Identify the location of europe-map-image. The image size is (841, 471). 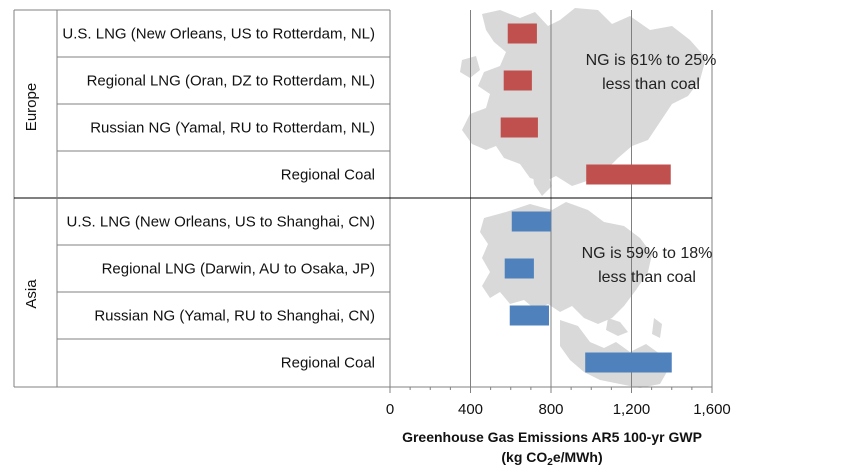
(583, 102).